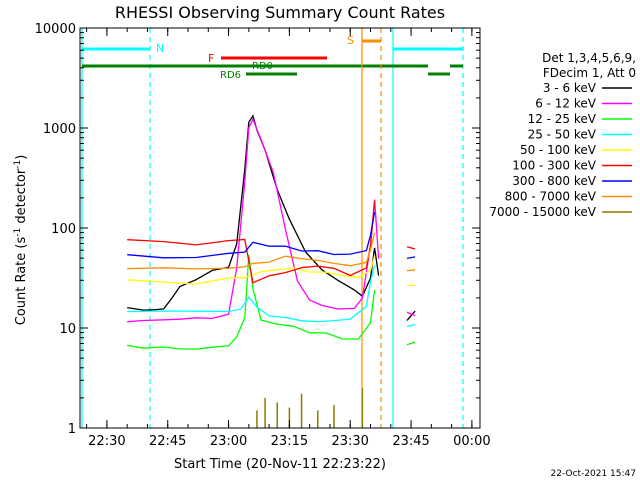 This screenshot has width=640, height=480. What do you see at coordinates (21, 157) in the screenshot?
I see `y-axis-label-end: )` at bounding box center [21, 157].